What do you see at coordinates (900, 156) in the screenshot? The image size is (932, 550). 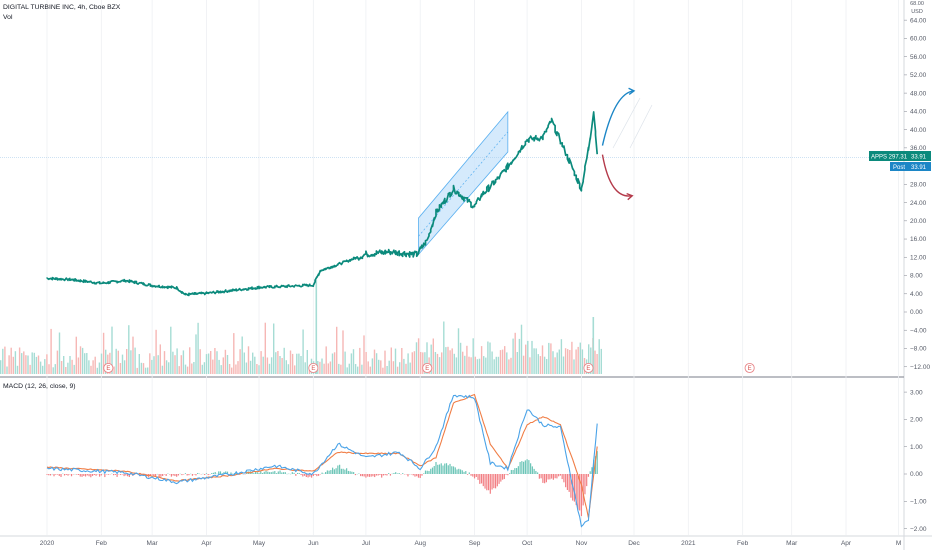 I see `ticker-badge: APPS 297.31% 33.91` at bounding box center [900, 156].